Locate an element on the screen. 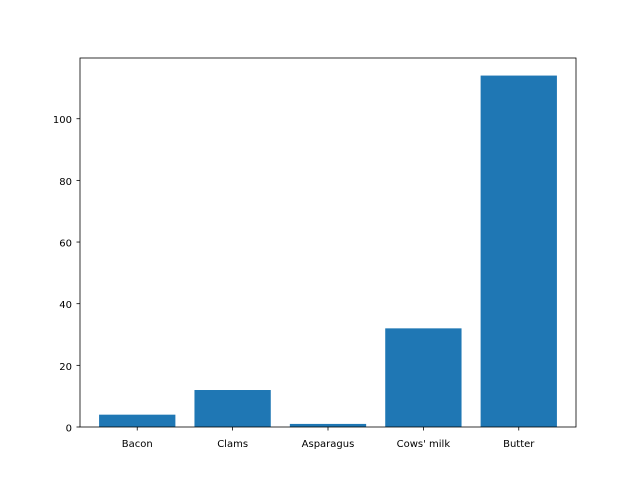 This screenshot has width=640, height=480. y-tick-label: 100 is located at coordinates (62, 120).